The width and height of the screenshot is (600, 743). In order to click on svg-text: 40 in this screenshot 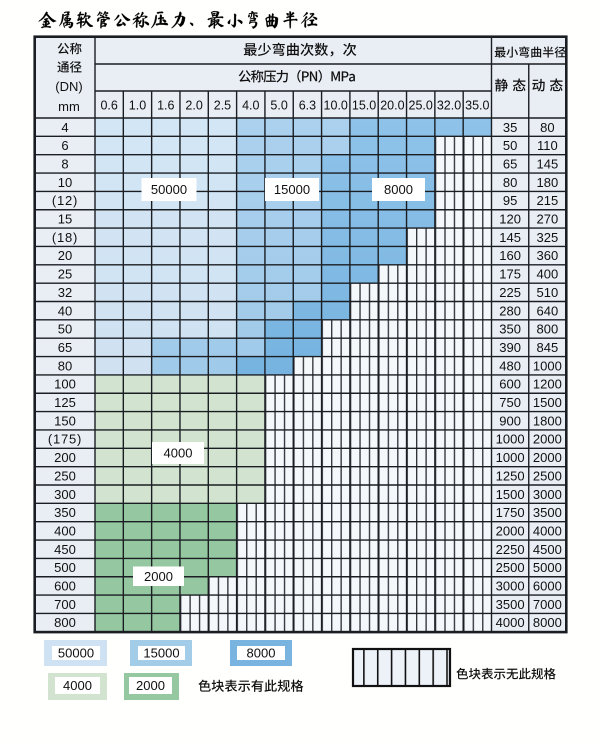, I will do `click(65, 310)`.